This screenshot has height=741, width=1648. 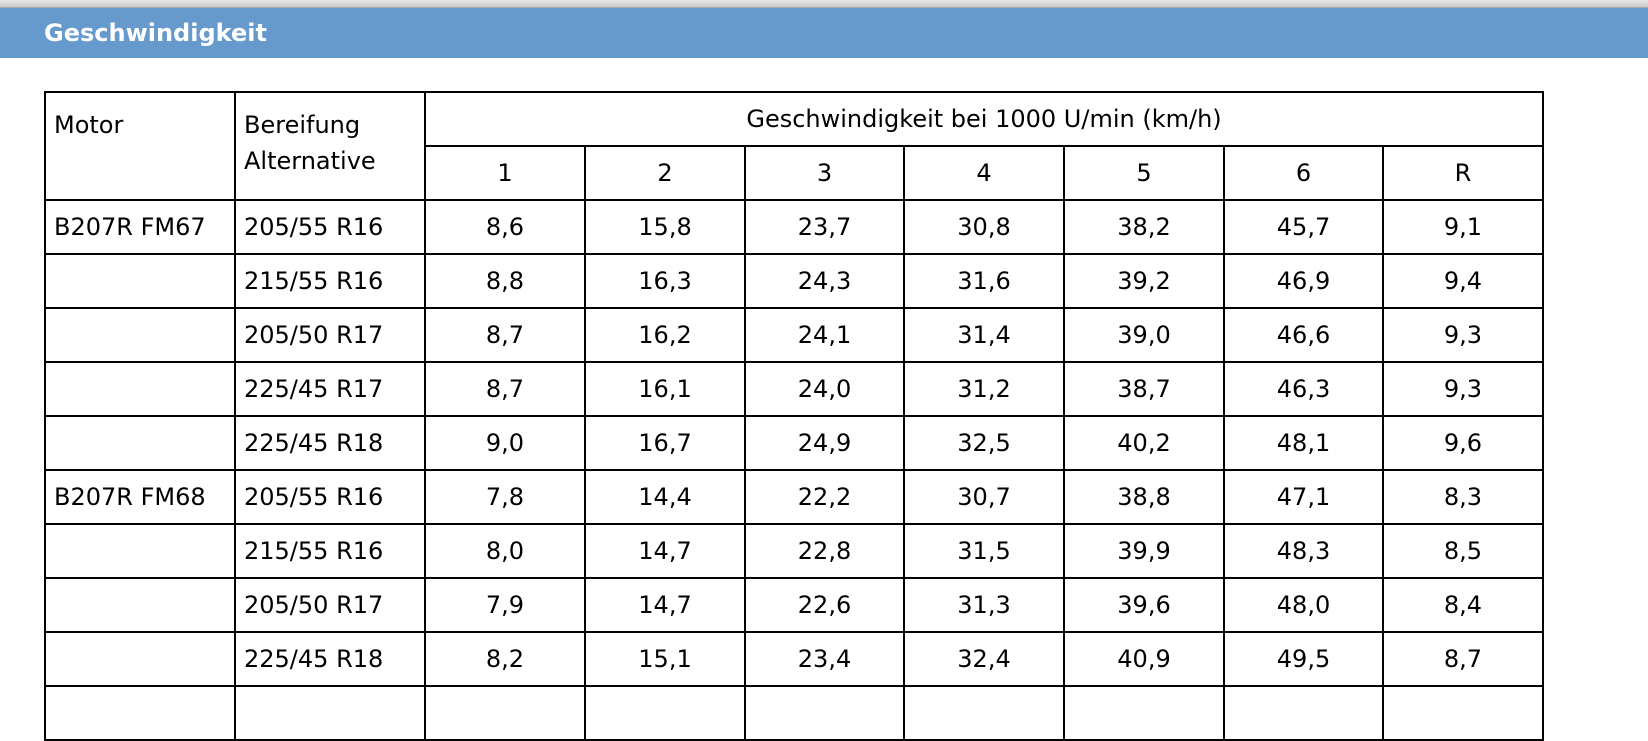 What do you see at coordinates (665, 443) in the screenshot?
I see `speed-value-cell: 16,7` at bounding box center [665, 443].